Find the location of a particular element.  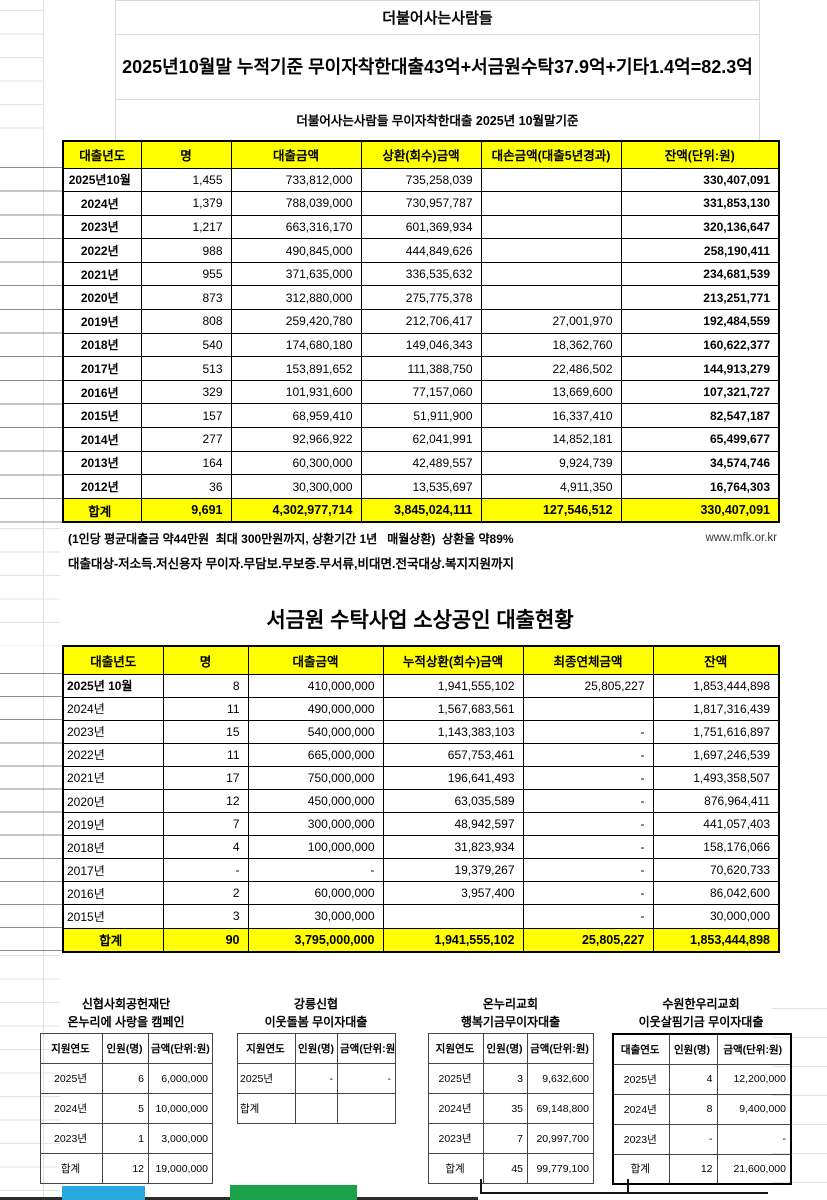

table-cell: 1 is located at coordinates (125, 1138).